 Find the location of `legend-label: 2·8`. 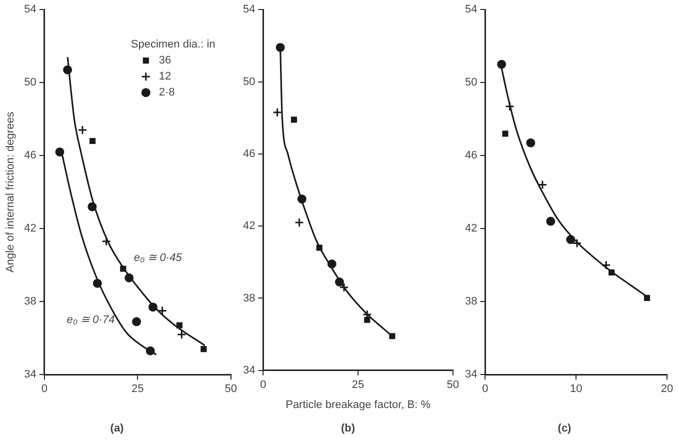

legend-label: 2·8 is located at coordinates (166, 92).